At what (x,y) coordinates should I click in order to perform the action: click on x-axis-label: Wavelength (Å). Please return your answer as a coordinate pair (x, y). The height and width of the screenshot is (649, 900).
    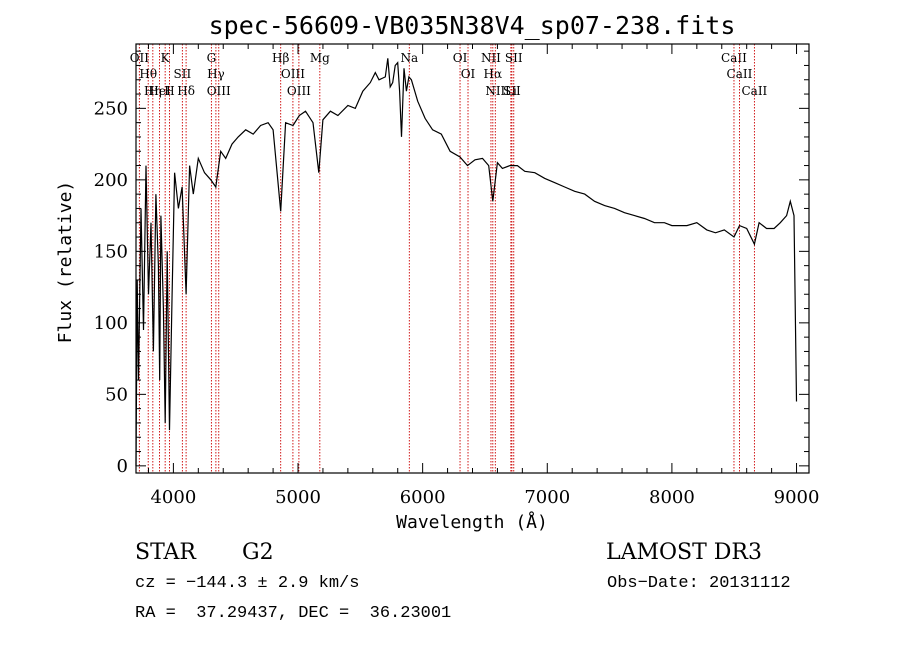
    Looking at the image, I should click on (472, 522).